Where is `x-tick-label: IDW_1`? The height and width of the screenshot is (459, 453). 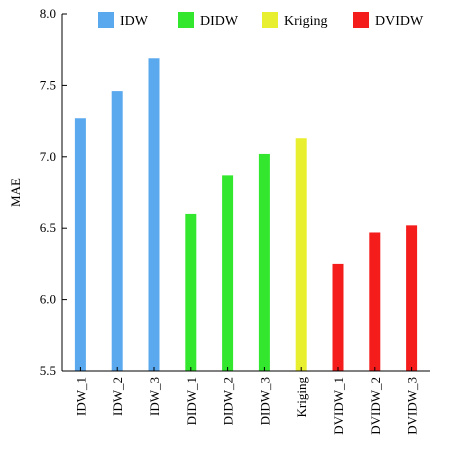
x-tick-label: IDW_1 is located at coordinates (80, 396).